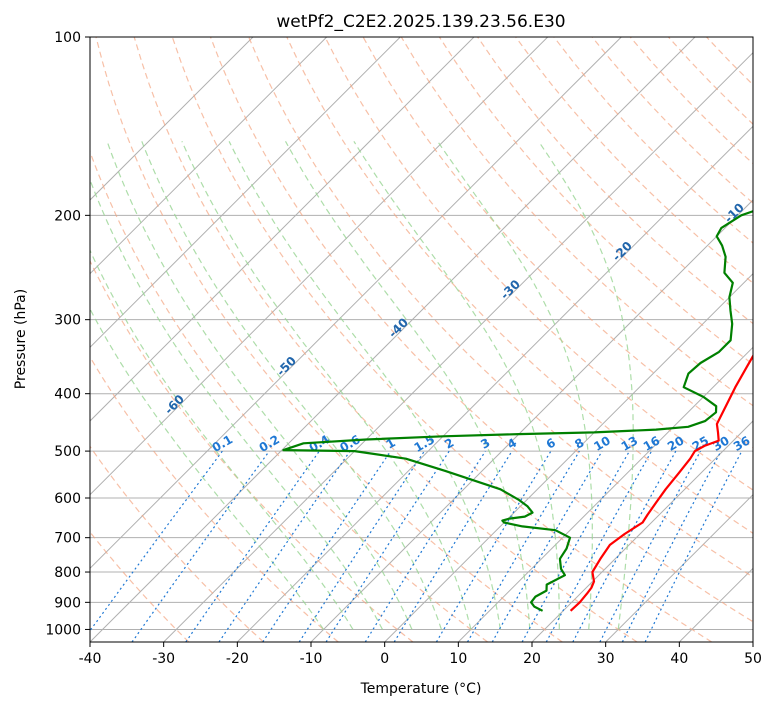 The width and height of the screenshot is (775, 712). What do you see at coordinates (67, 539) in the screenshot?
I see `y-tick-label: 700` at bounding box center [67, 539].